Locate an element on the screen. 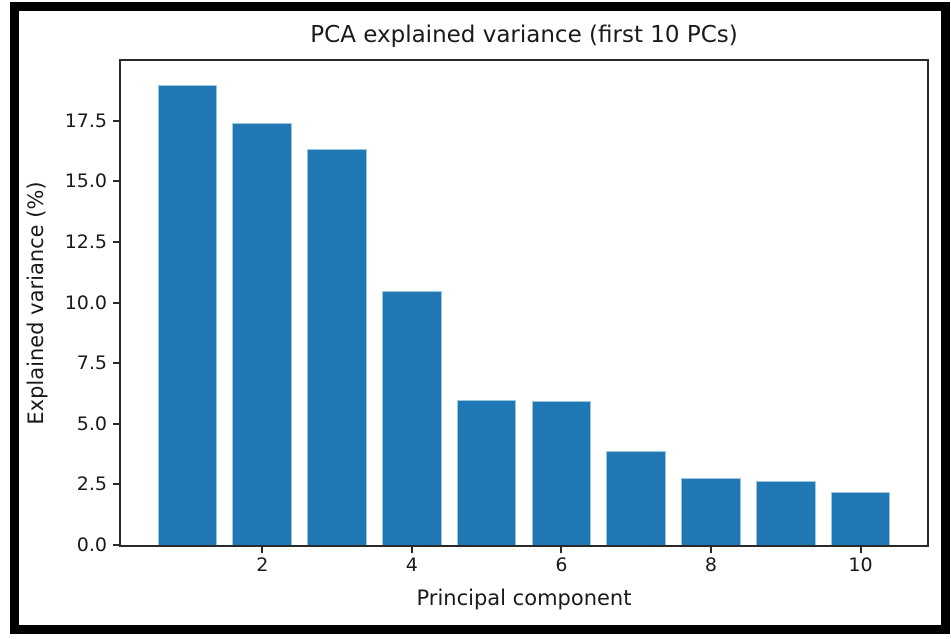  x-tick-label: 6 is located at coordinates (561, 565).